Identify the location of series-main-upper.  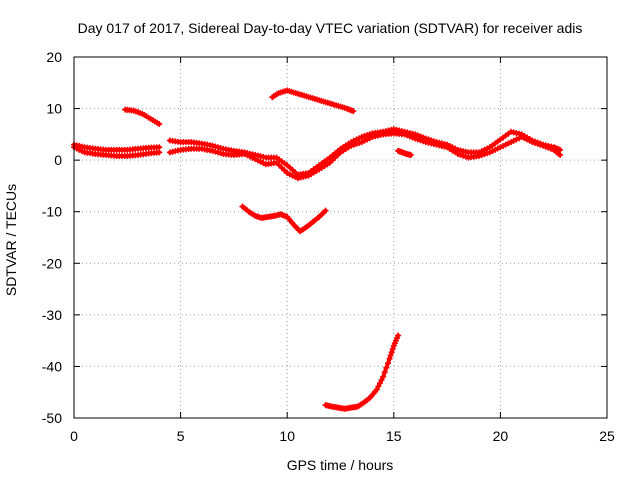
(117, 147).